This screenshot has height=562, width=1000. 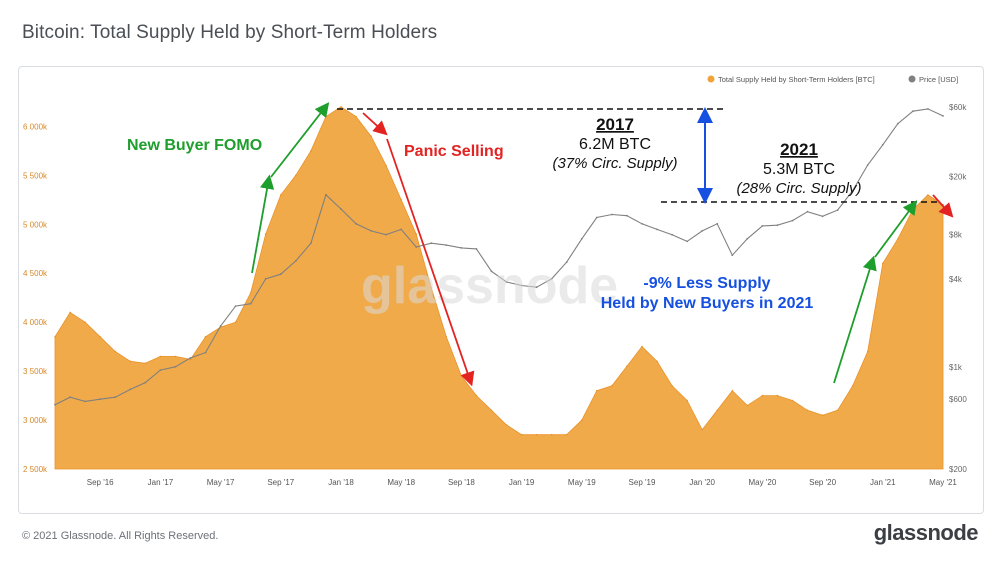 What do you see at coordinates (711, 79) in the screenshot?
I see `legend-swatch-supply` at bounding box center [711, 79].